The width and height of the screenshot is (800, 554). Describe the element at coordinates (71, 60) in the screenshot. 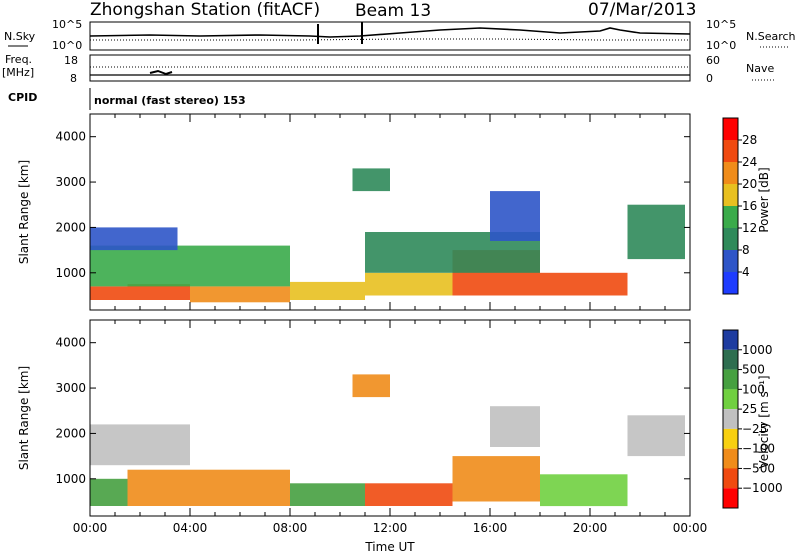

I see `freq-tick-top: 18` at that location.